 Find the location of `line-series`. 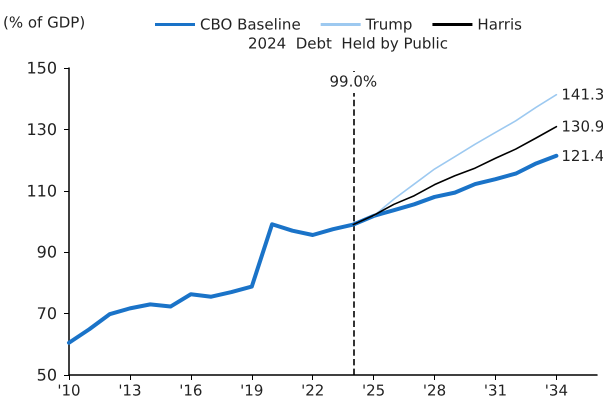

line-series is located at coordinates (465, 155).